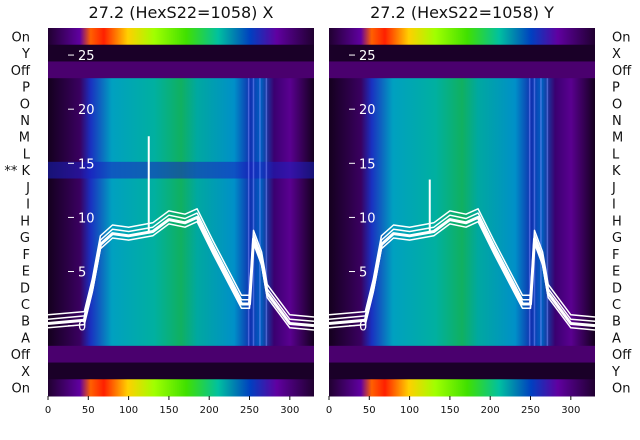 The height and width of the screenshot is (440, 640). Describe the element at coordinates (181, 12) in the screenshot. I see `panel-title: 27.2 (HexS22=1058) X` at that location.